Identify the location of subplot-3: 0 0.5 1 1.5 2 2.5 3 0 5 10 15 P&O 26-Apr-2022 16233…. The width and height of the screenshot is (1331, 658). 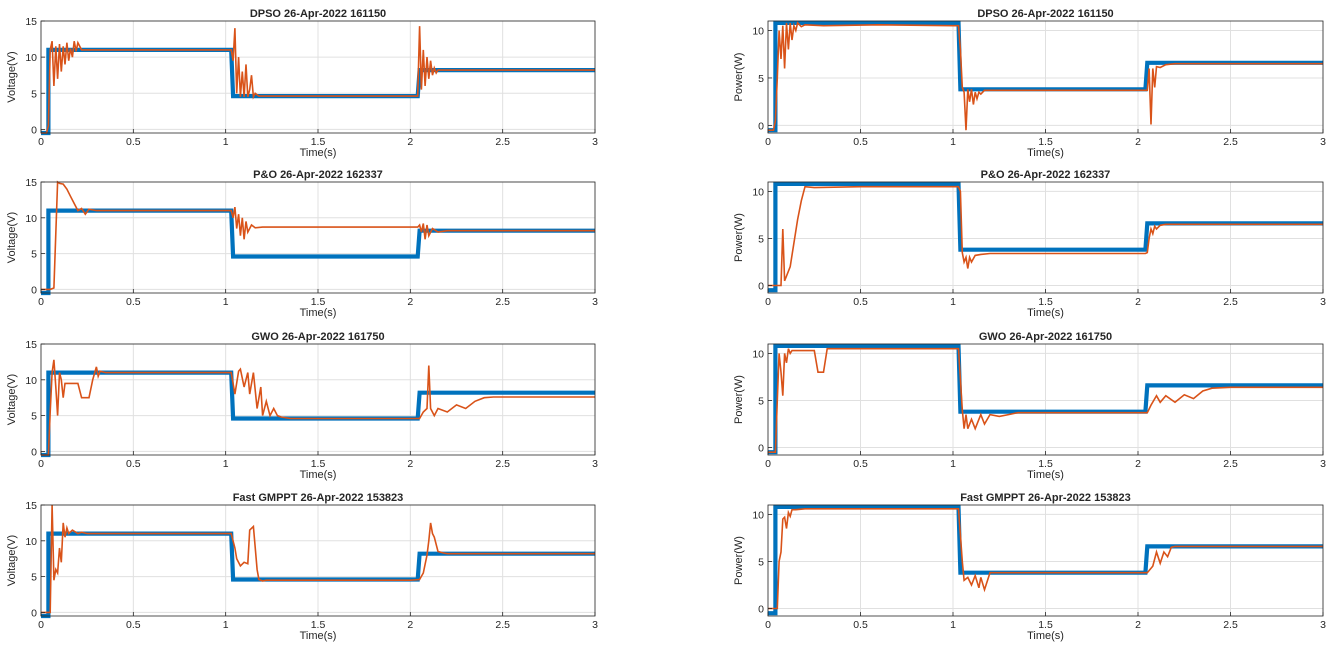
(302, 244).